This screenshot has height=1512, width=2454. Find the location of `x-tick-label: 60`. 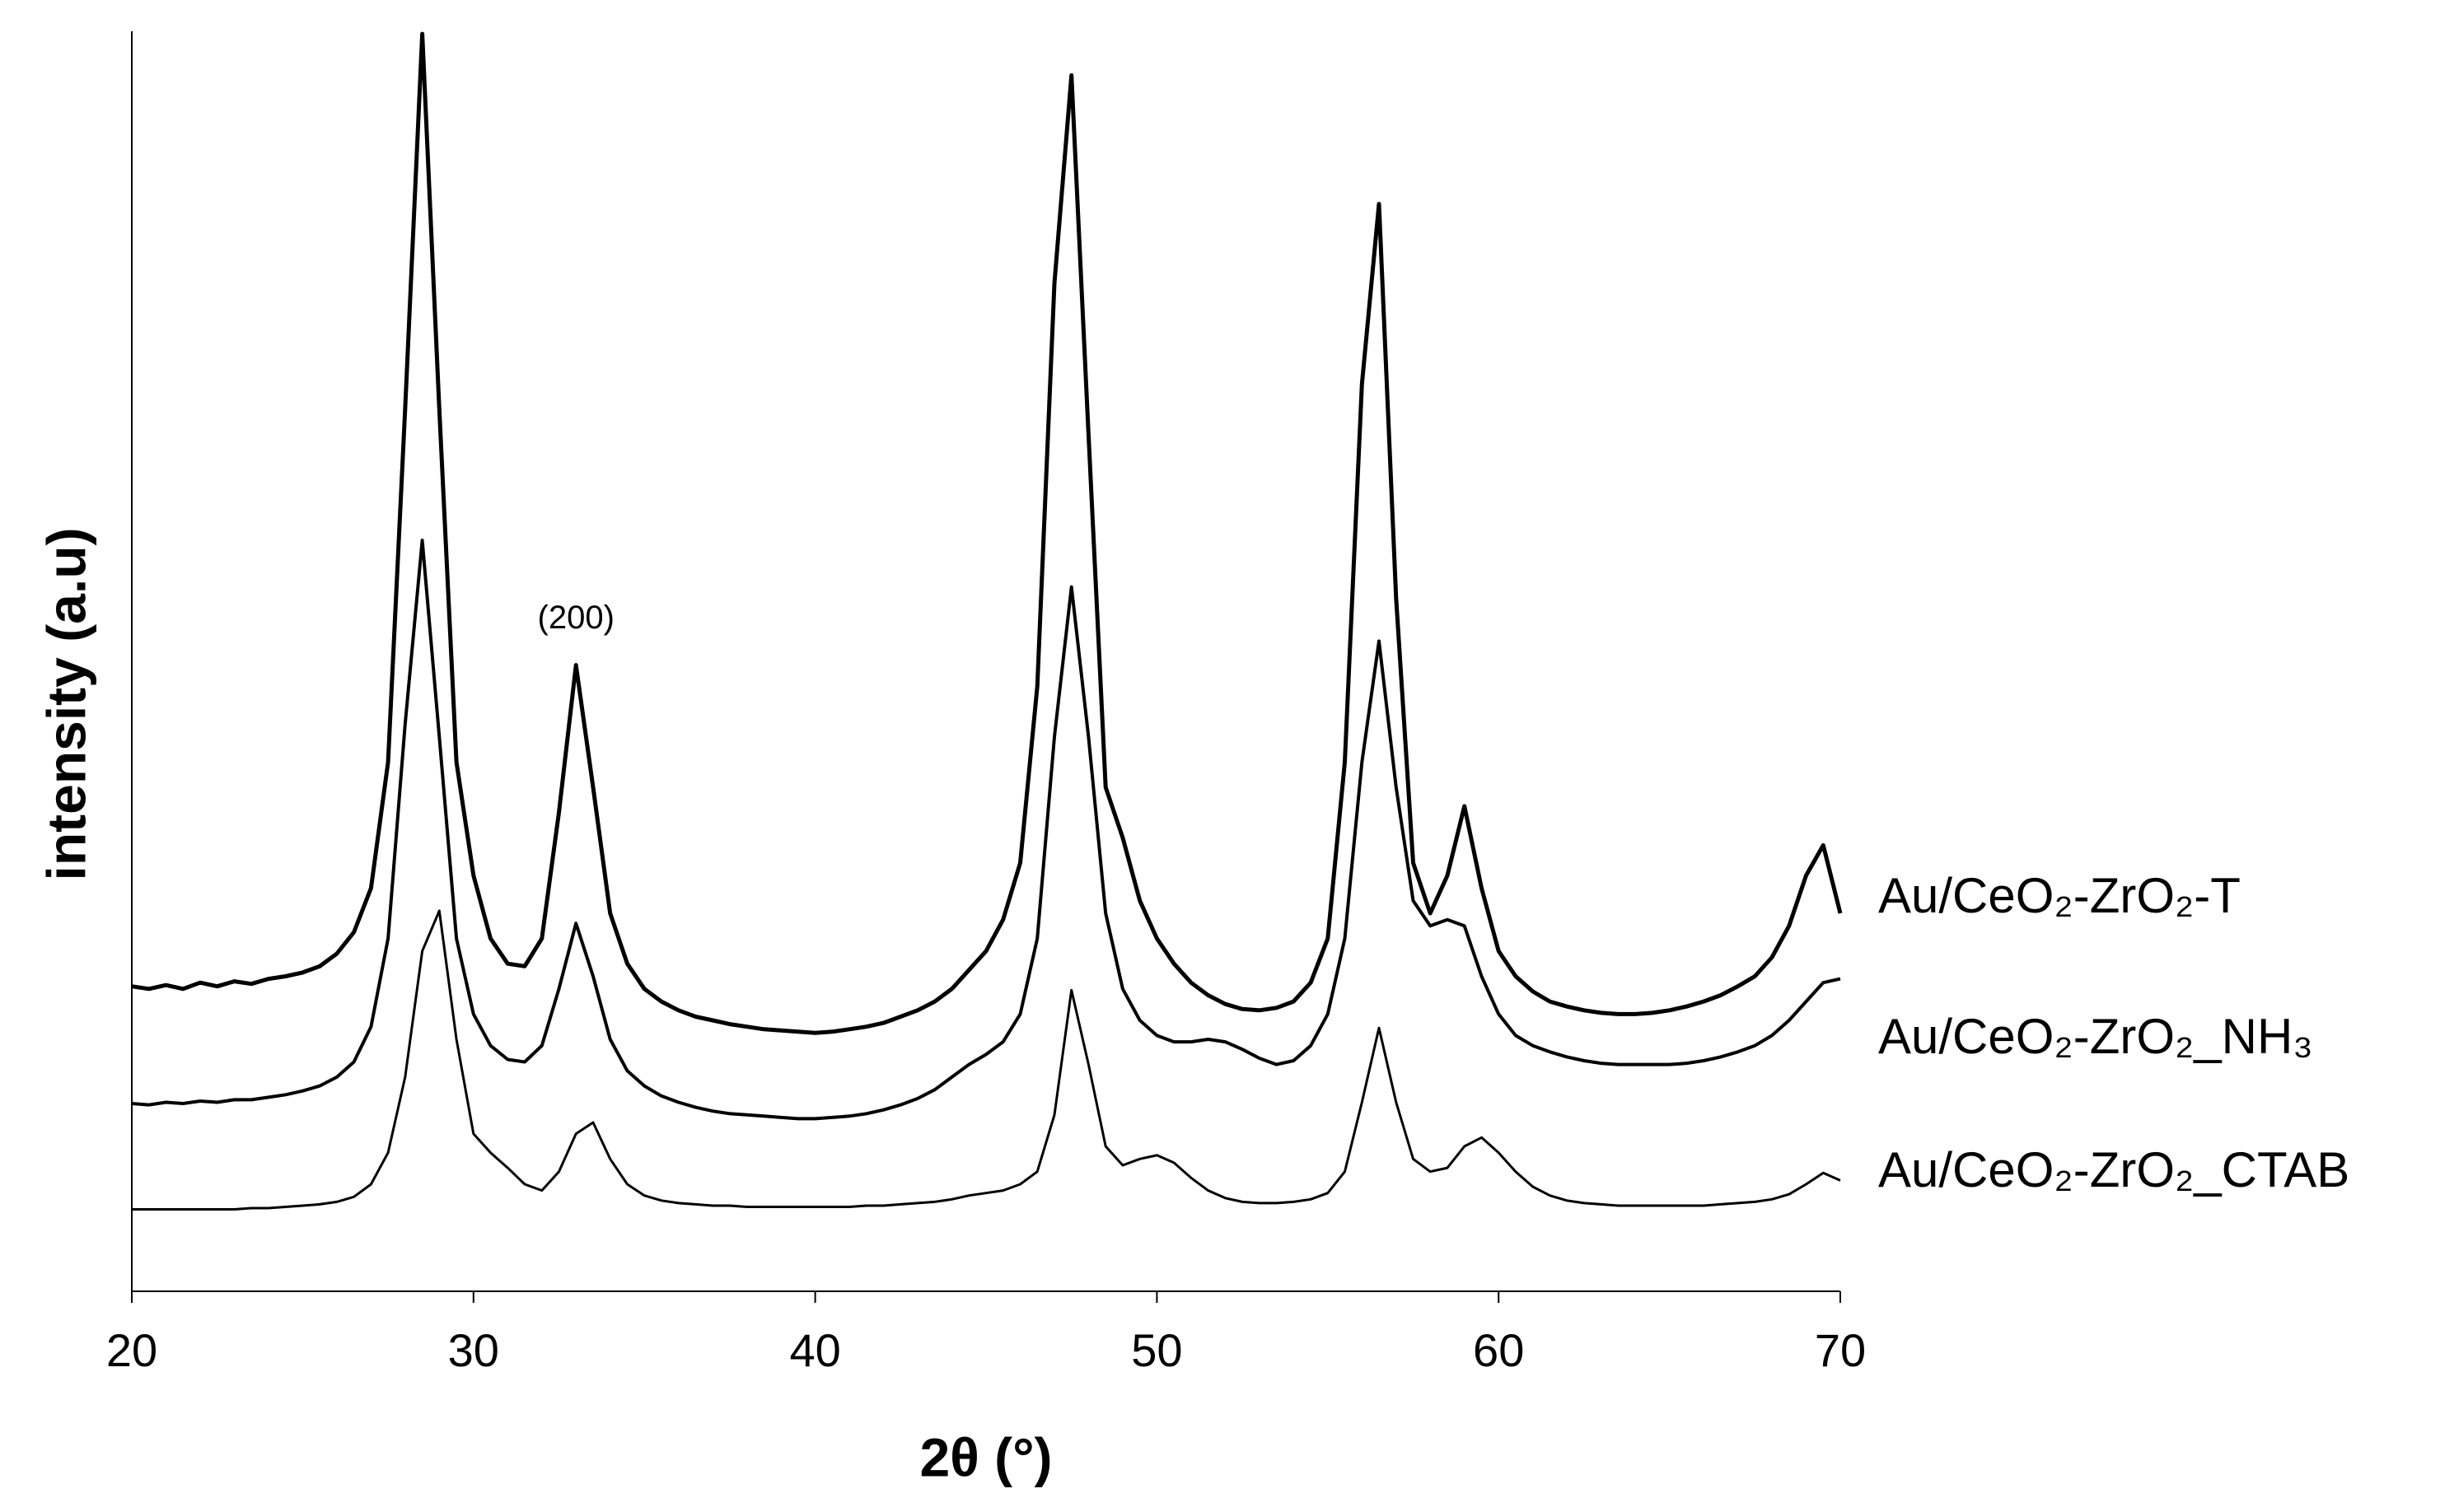

x-tick-label: 60 is located at coordinates (1498, 1350).